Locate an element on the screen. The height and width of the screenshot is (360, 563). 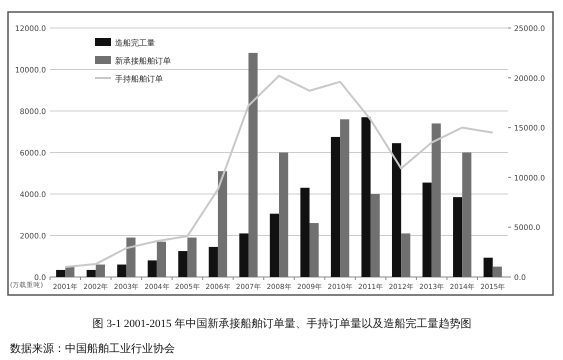
text: 图 3-1 2001-2015 年中国新承接船舶订单量、手持订单量以及造船完工量趋势图 is located at coordinates (282, 323).